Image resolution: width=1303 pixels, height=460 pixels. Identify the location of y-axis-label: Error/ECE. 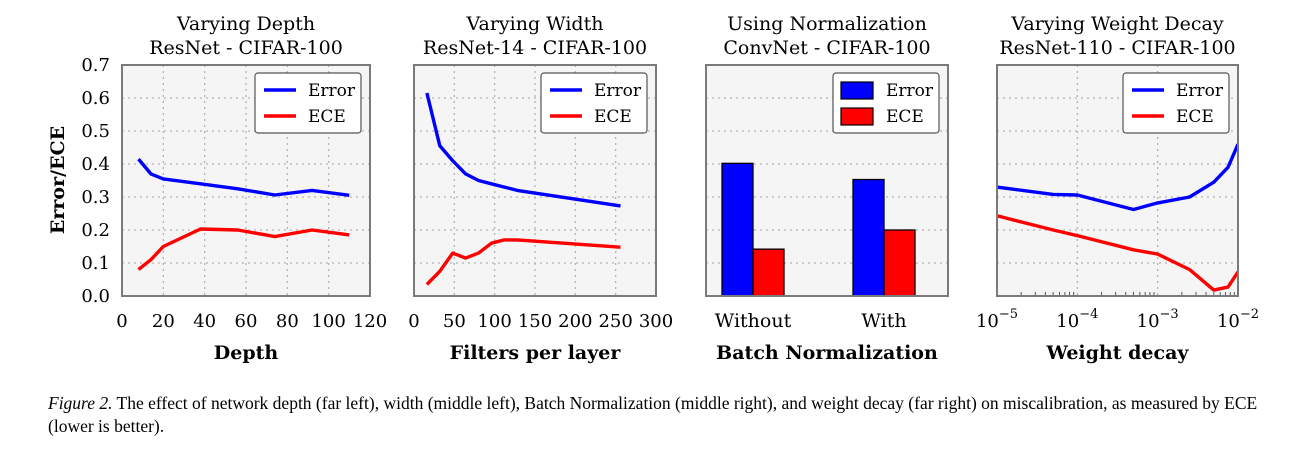
(58, 180).